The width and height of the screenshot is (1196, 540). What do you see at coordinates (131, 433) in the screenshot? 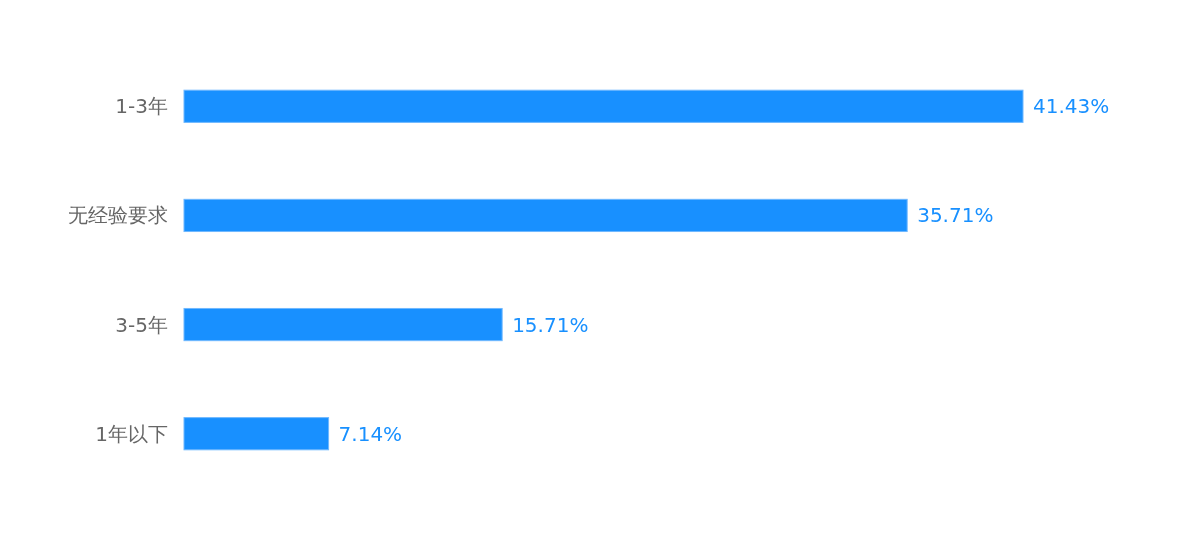
I see `y-tick-label: 1年以下` at bounding box center [131, 433].